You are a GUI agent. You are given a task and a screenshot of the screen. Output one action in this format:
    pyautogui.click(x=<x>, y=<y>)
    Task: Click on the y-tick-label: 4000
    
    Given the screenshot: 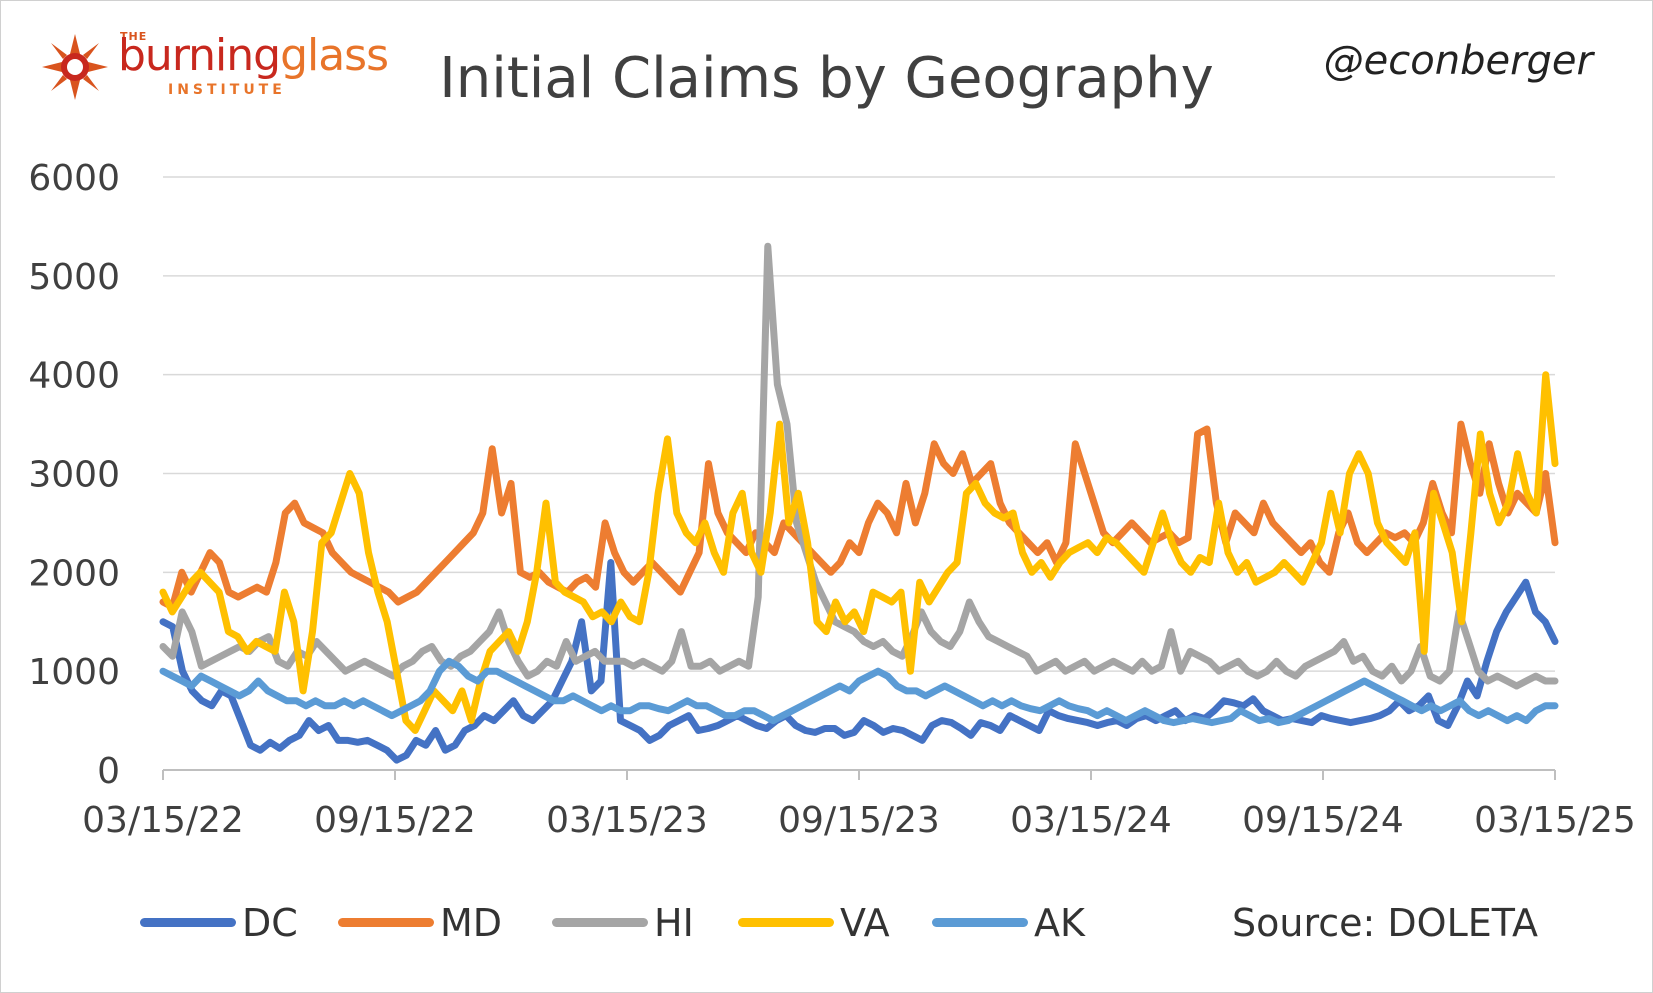 What is the action you would take?
    pyautogui.click(x=74, y=376)
    